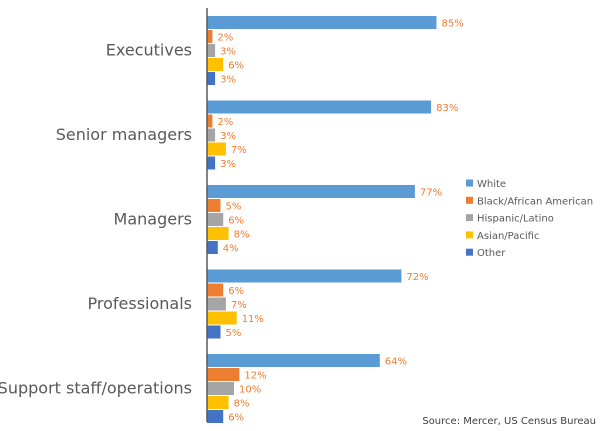  Describe the element at coordinates (431, 193) in the screenshot. I see `value-label: 77%` at that location.